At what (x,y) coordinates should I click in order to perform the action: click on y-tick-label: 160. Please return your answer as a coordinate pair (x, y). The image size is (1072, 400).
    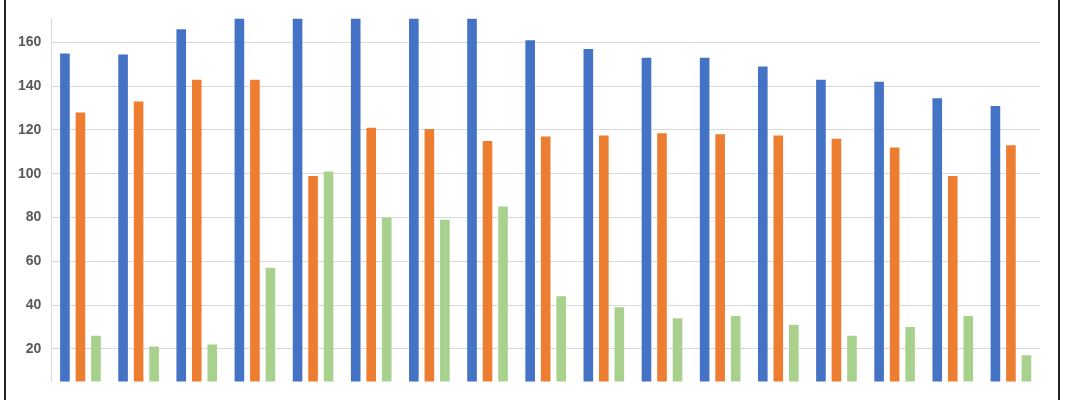
    Looking at the image, I should click on (30, 41).